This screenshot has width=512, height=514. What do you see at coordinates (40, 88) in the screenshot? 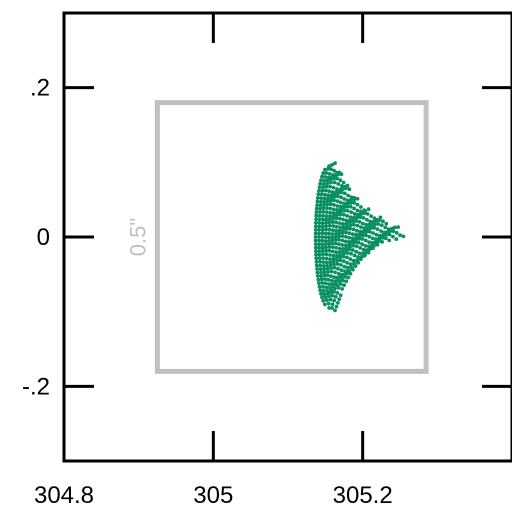
I see `y-tick-label: .2` at bounding box center [40, 88].